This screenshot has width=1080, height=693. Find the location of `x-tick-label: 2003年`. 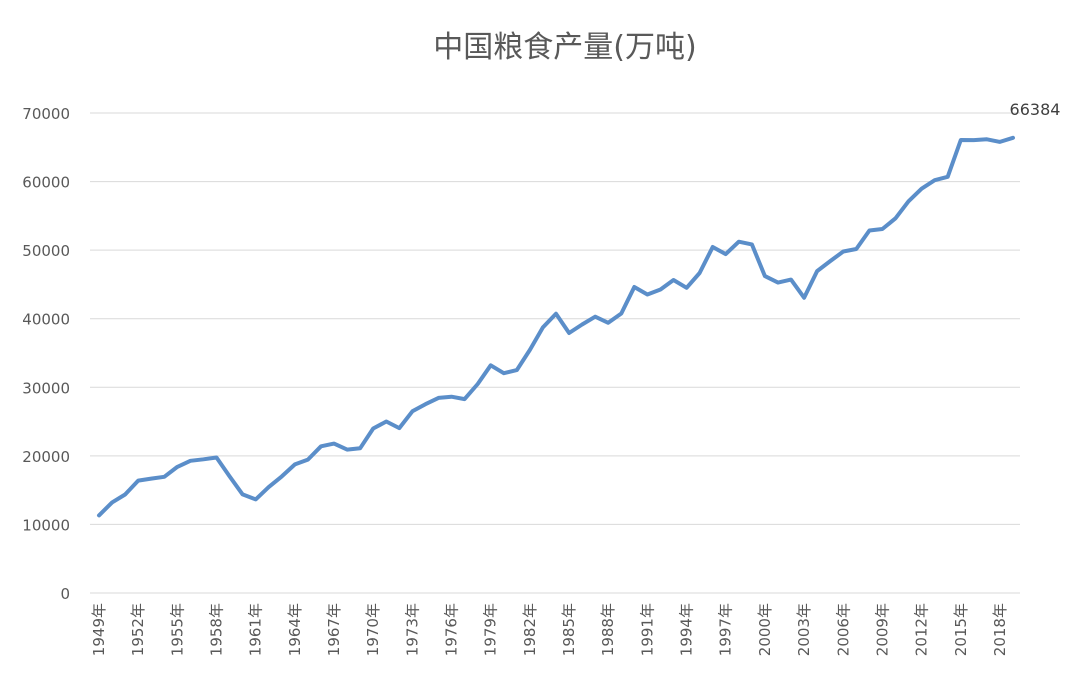

x-tick-label: 2003年 is located at coordinates (804, 629).